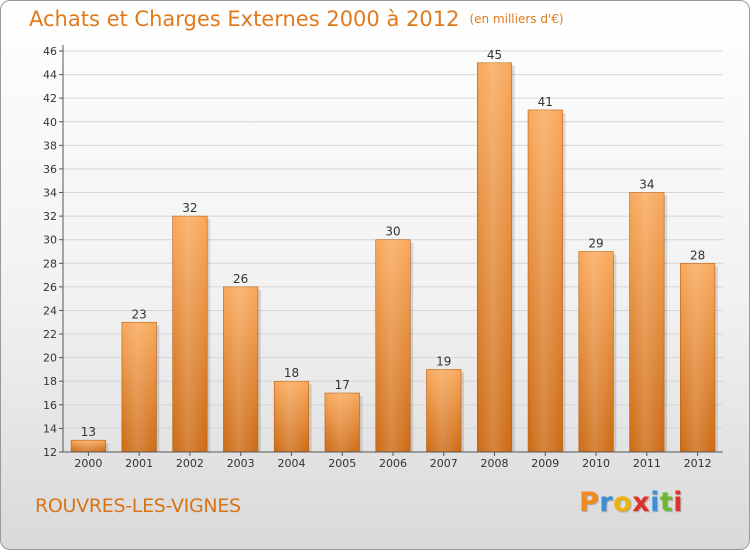  What do you see at coordinates (342, 385) in the screenshot?
I see `data-label: 17` at bounding box center [342, 385].